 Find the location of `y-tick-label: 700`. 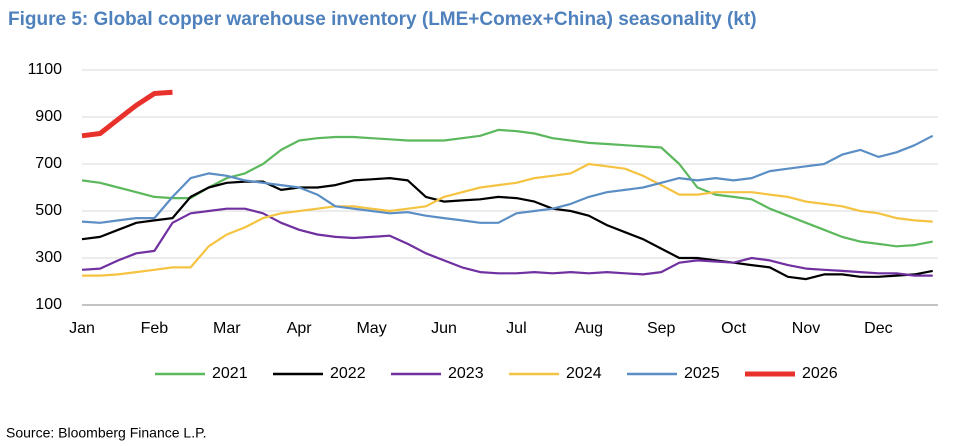

y-tick-label: 700 is located at coordinates (48, 163).